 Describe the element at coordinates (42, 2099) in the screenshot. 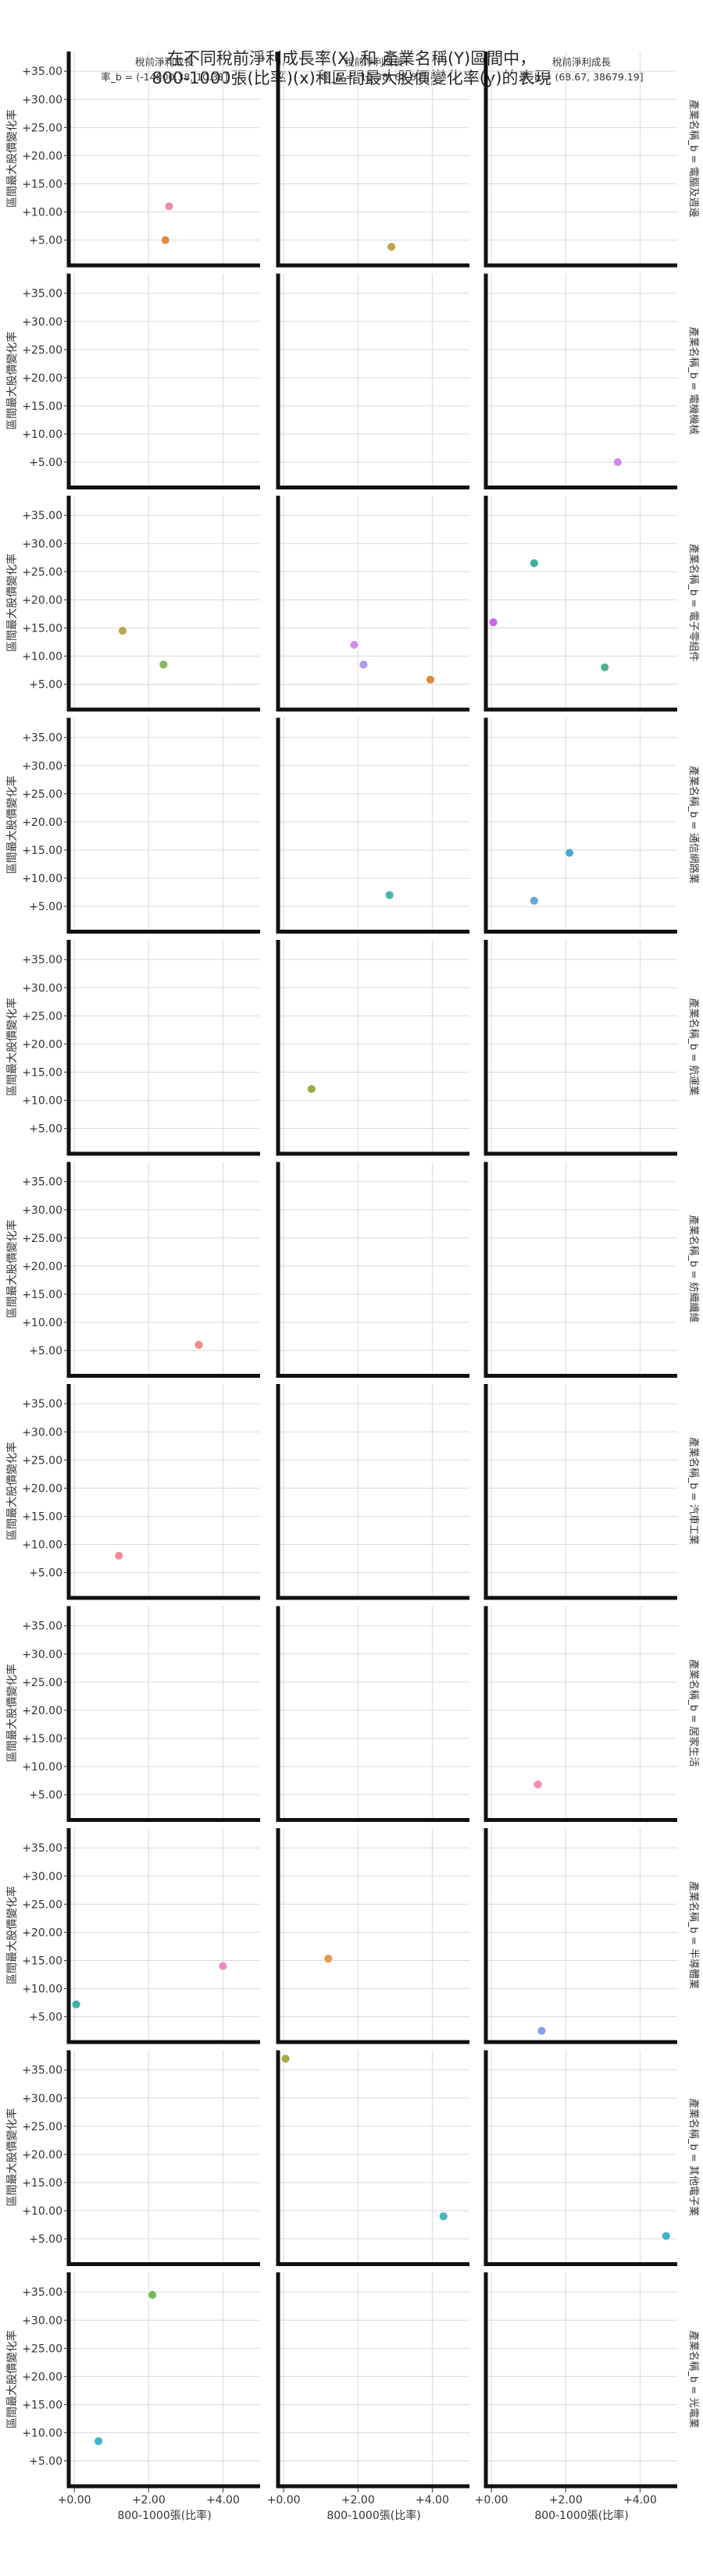

I see `ytick-label-9-5: +30.00` at that location.